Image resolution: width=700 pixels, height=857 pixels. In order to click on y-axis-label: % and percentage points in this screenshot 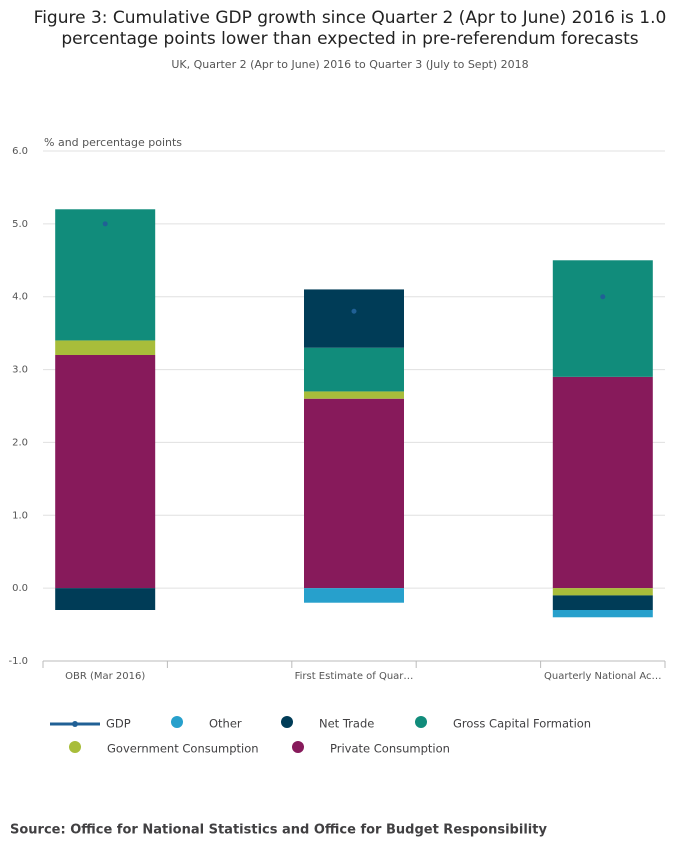, I will do `click(113, 142)`.